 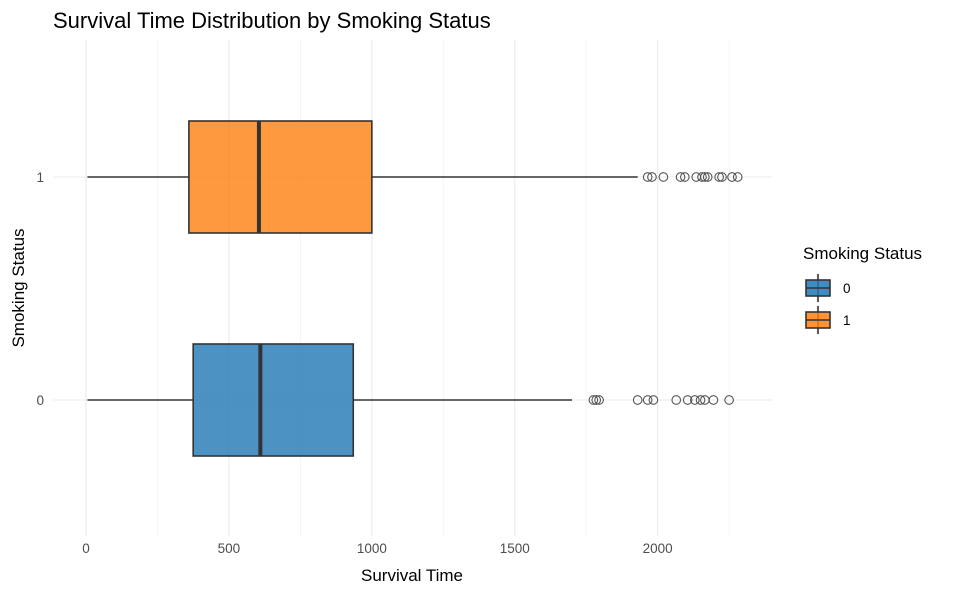 What do you see at coordinates (40, 400) in the screenshot?
I see `y-tick-label: 0` at bounding box center [40, 400].